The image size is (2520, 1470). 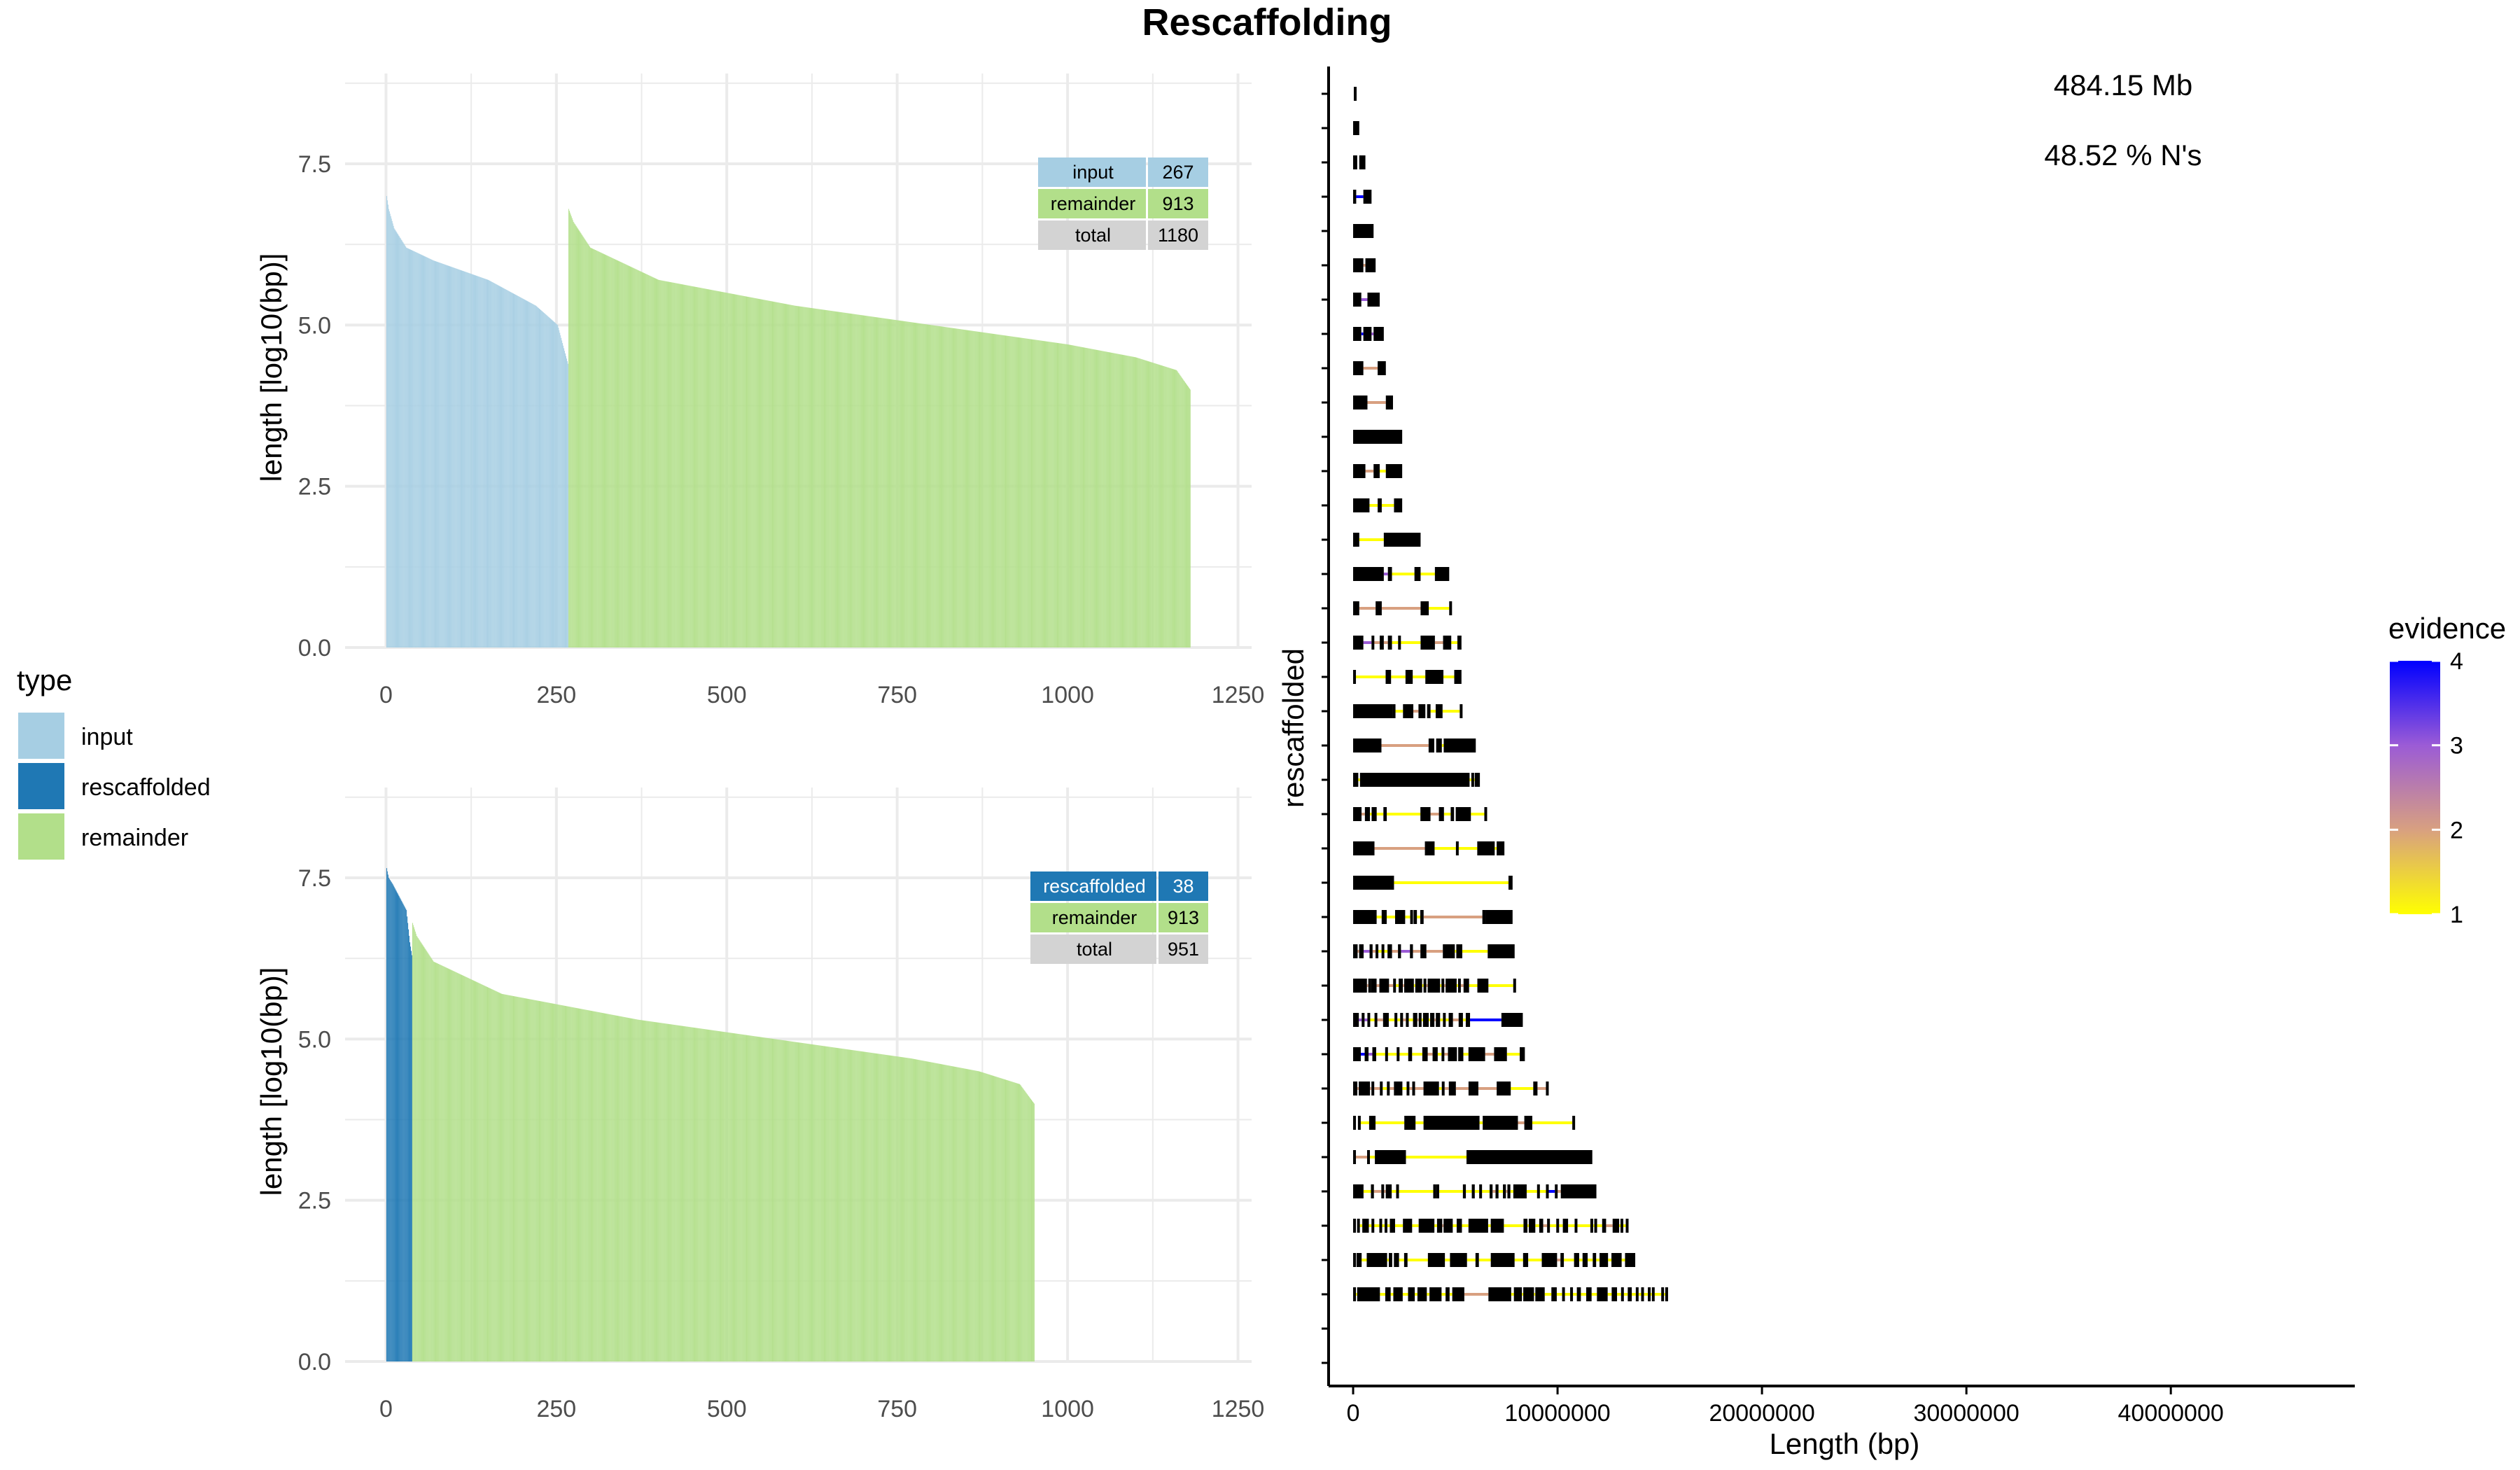 What do you see at coordinates (399, 1128) in the screenshot?
I see `bar-rescaffolded` at bounding box center [399, 1128].